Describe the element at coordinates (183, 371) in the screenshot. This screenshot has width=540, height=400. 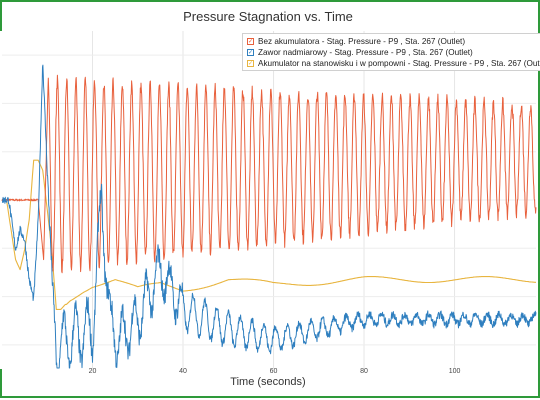
I see `x-tick-label-1: 40` at that location.